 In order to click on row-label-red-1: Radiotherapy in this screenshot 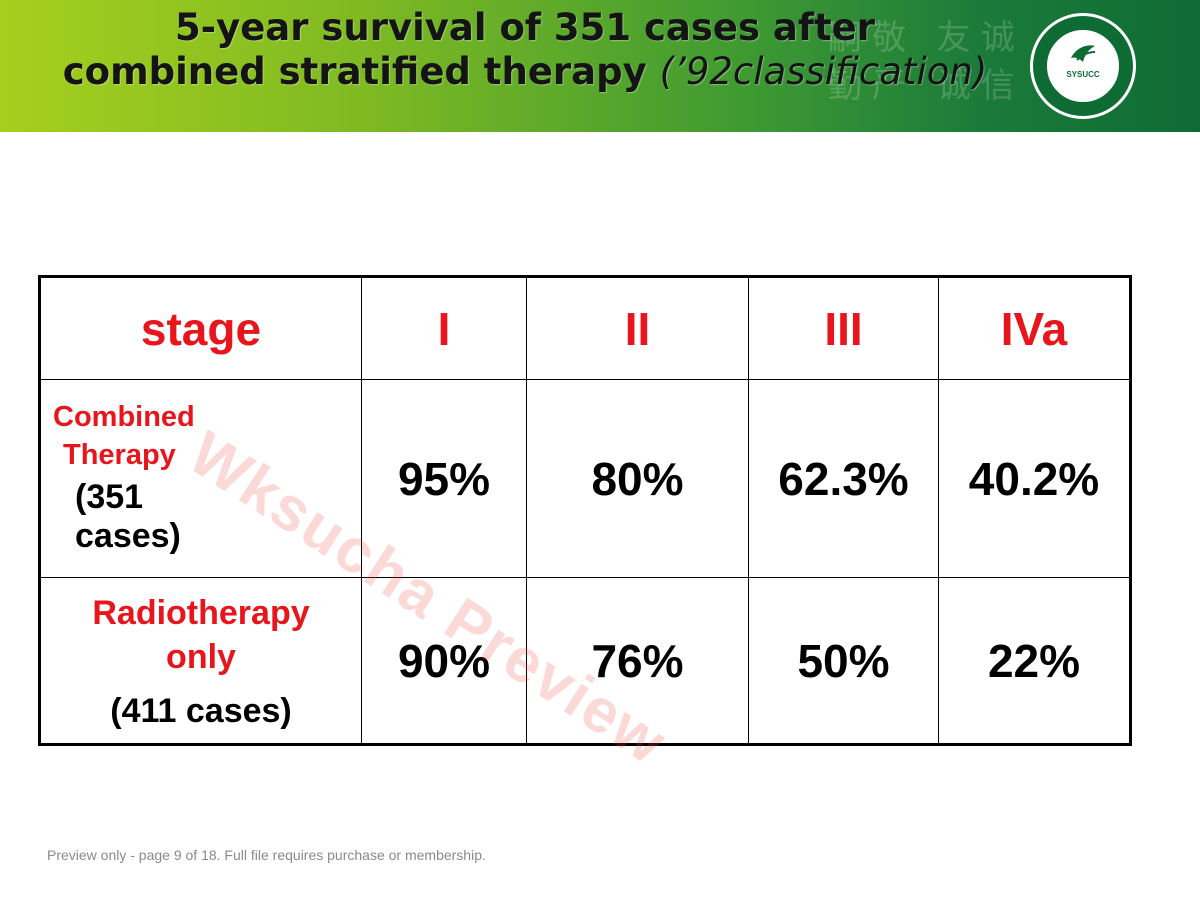, I will do `click(201, 612)`.